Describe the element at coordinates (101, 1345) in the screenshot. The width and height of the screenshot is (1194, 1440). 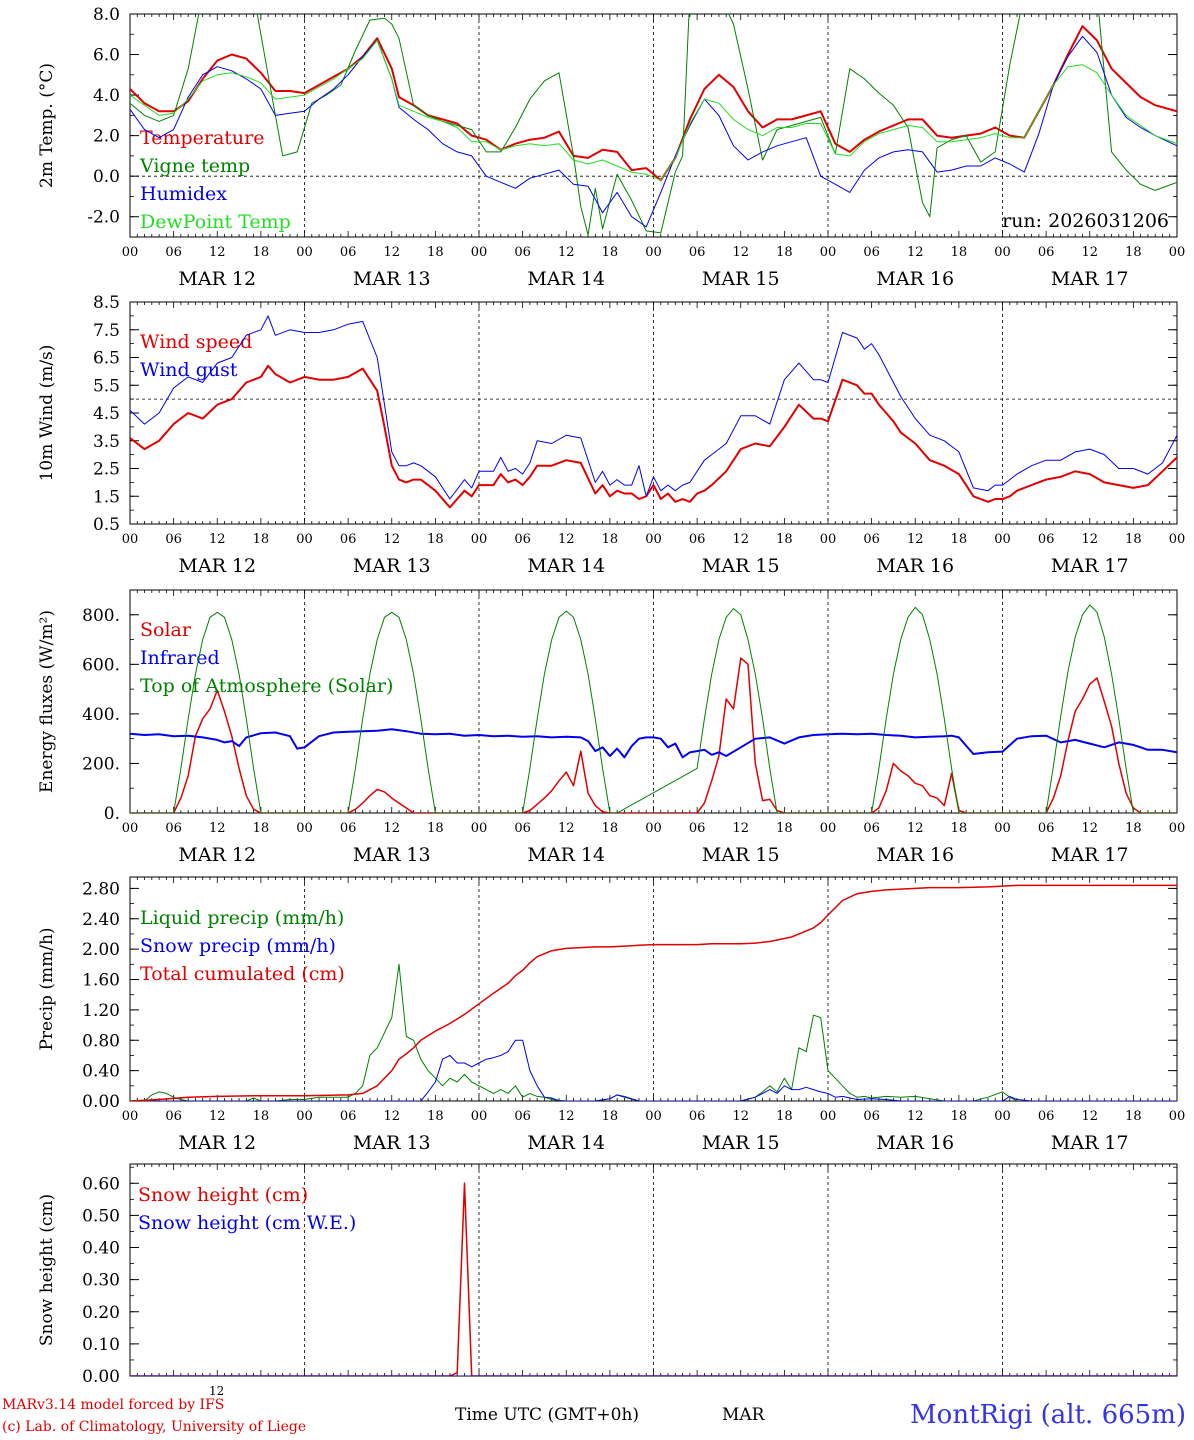
I see `y-tick-label: 0.10` at that location.